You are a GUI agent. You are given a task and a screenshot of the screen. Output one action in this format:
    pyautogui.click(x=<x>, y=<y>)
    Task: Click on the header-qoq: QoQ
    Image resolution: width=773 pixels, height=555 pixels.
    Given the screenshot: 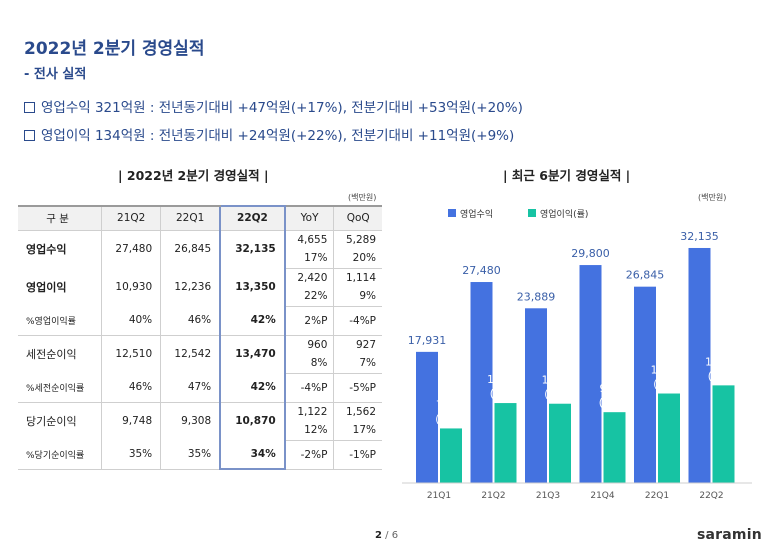 What is the action you would take?
    pyautogui.click(x=357, y=218)
    